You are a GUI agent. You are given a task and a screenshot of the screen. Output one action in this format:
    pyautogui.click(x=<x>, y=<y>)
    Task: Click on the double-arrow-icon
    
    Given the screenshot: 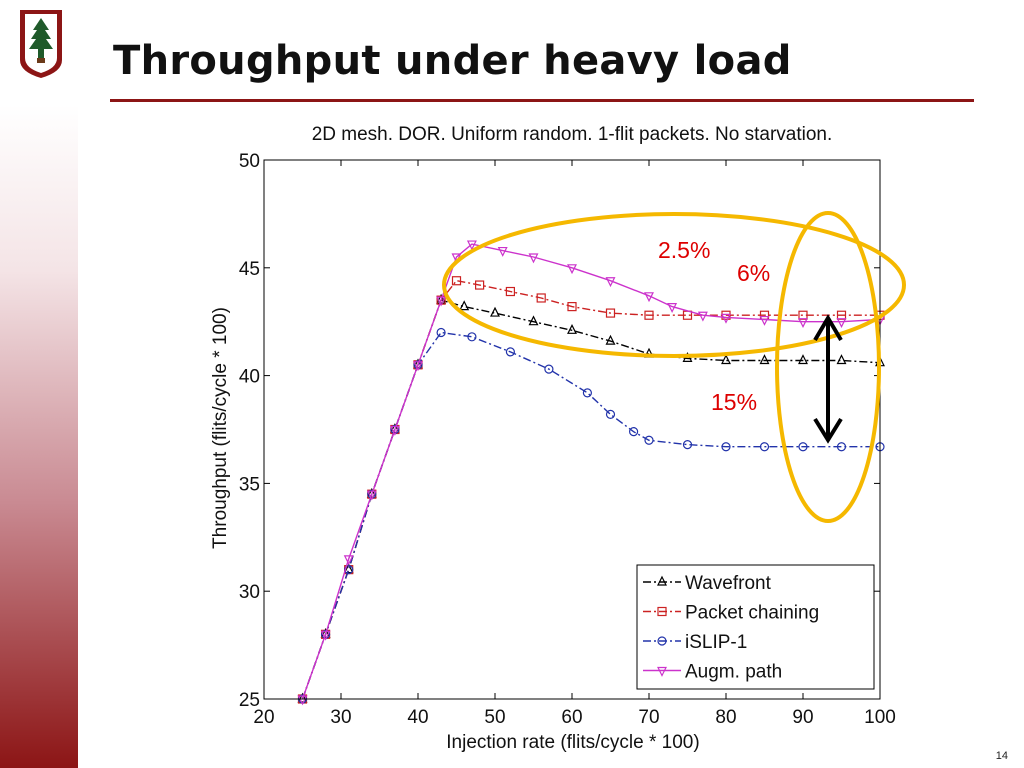 What is the action you would take?
    pyautogui.click(x=828, y=379)
    